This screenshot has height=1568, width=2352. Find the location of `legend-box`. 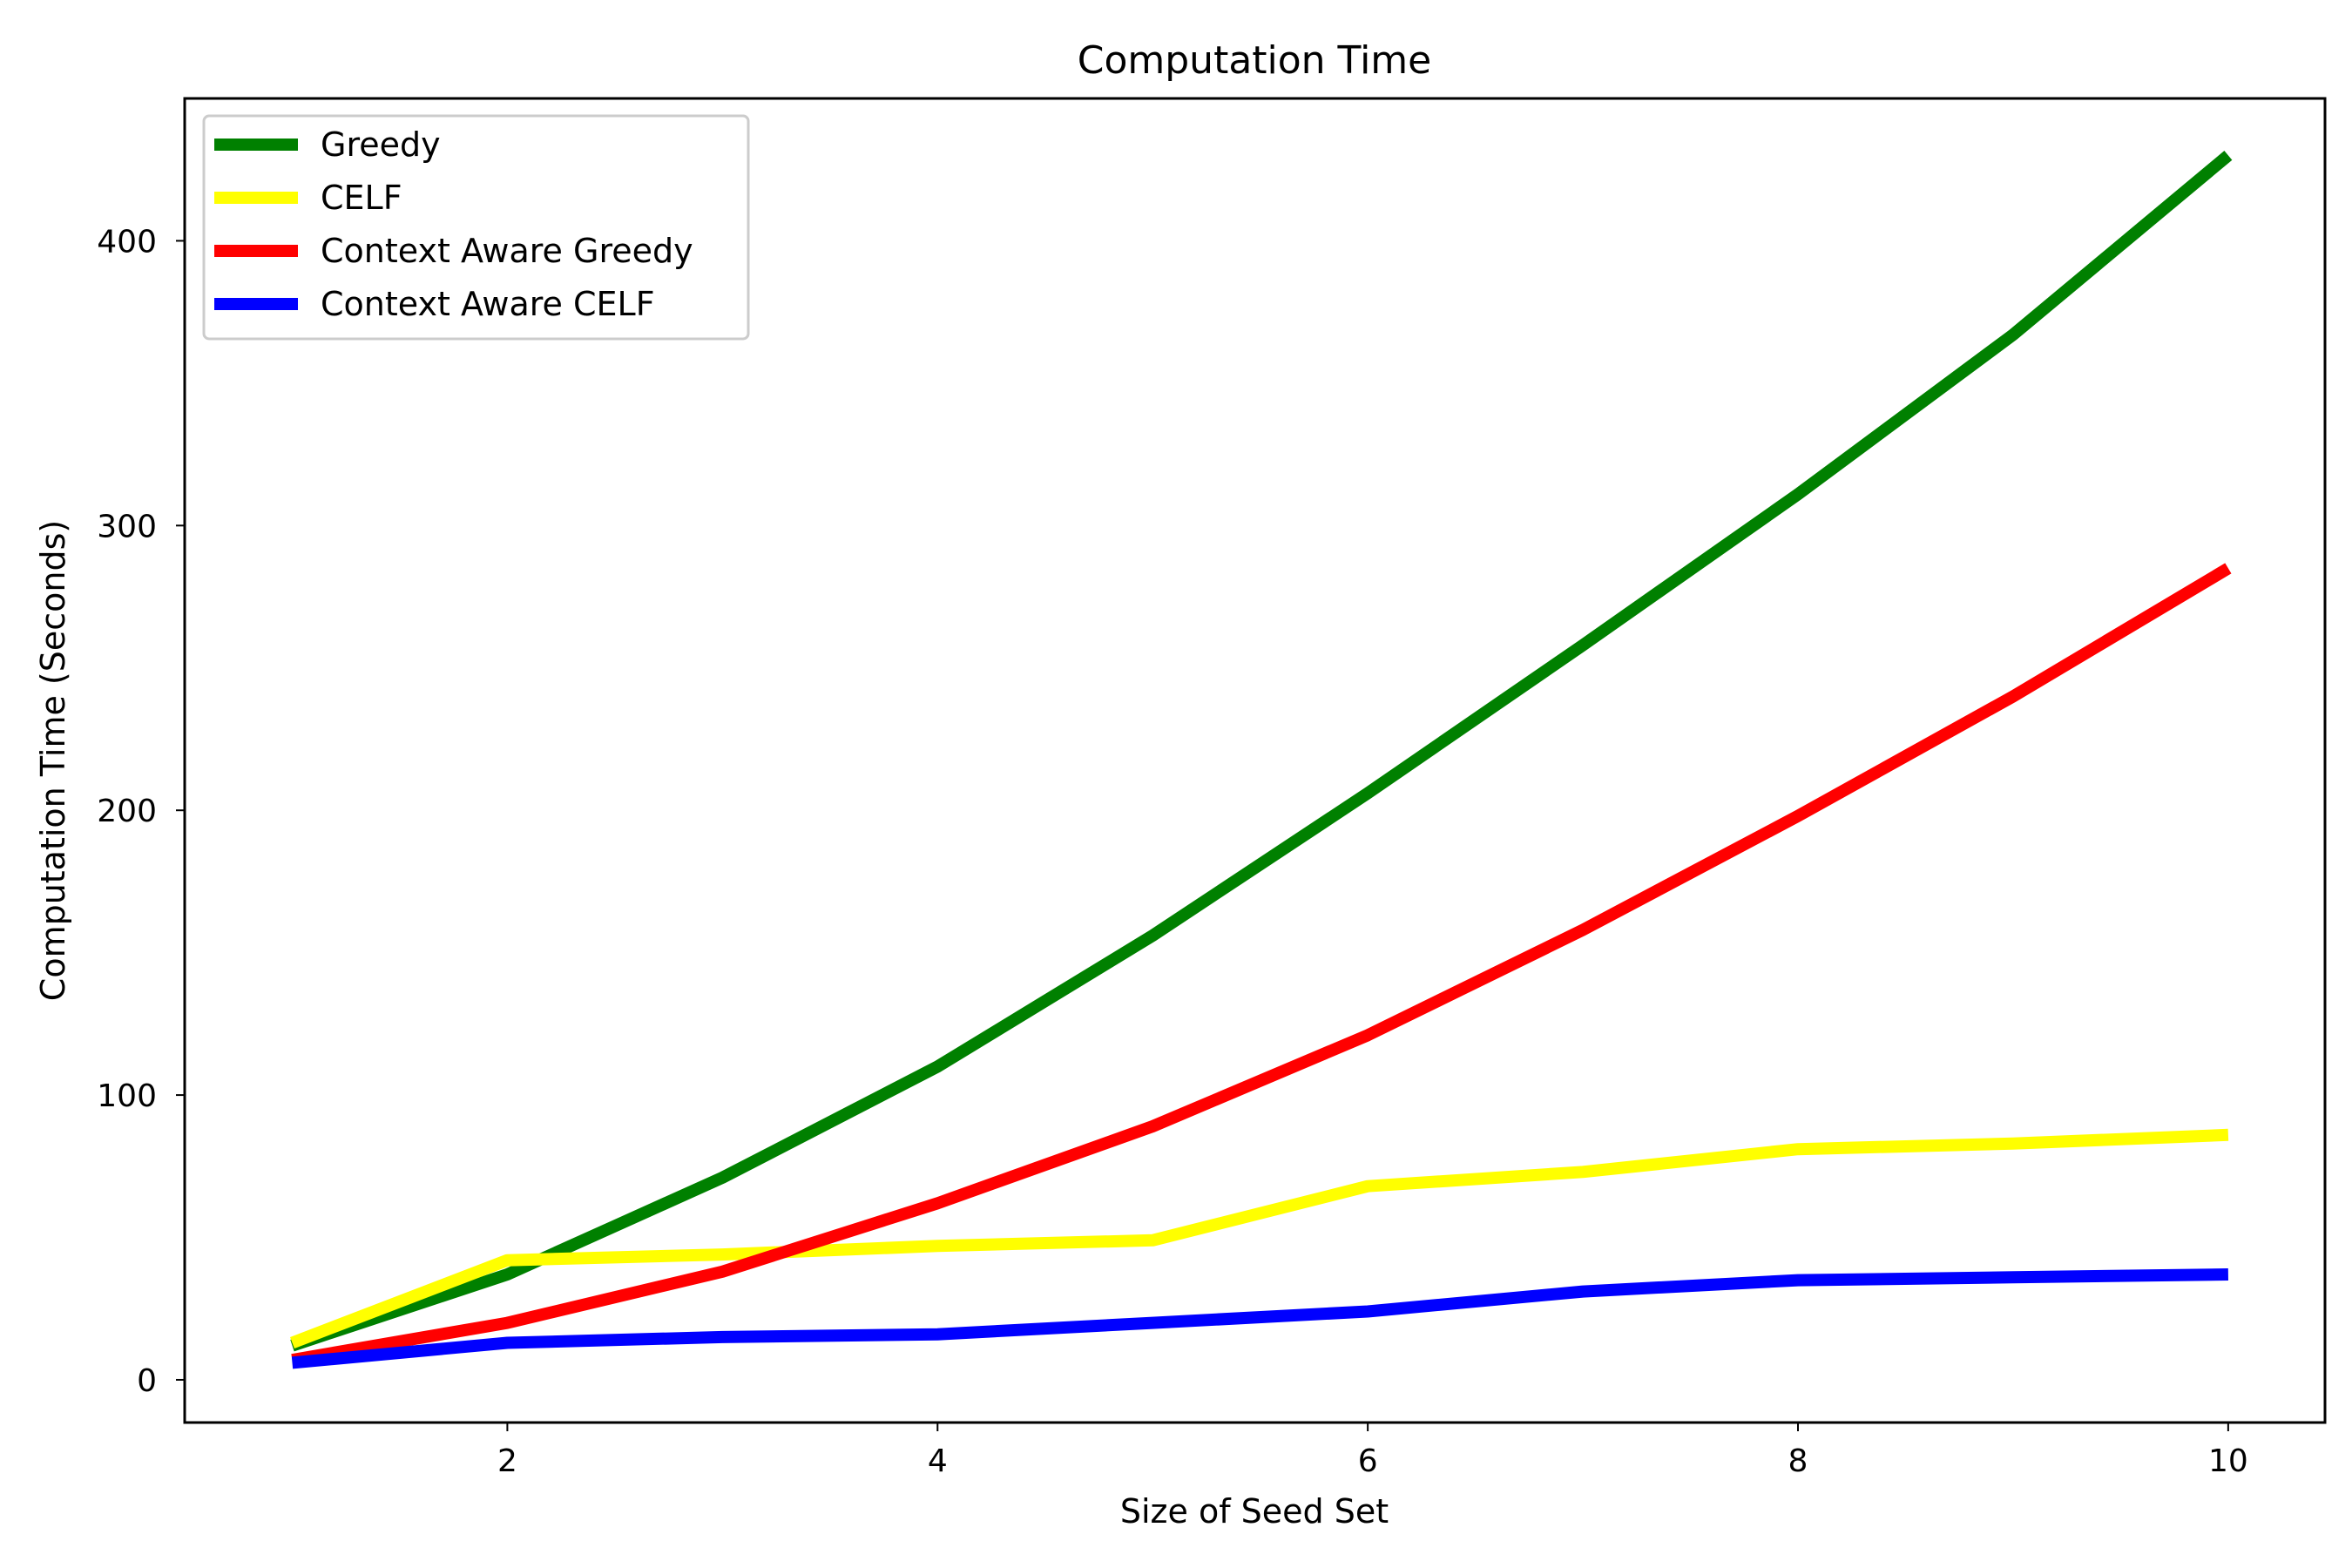

legend-box is located at coordinates (476, 228).